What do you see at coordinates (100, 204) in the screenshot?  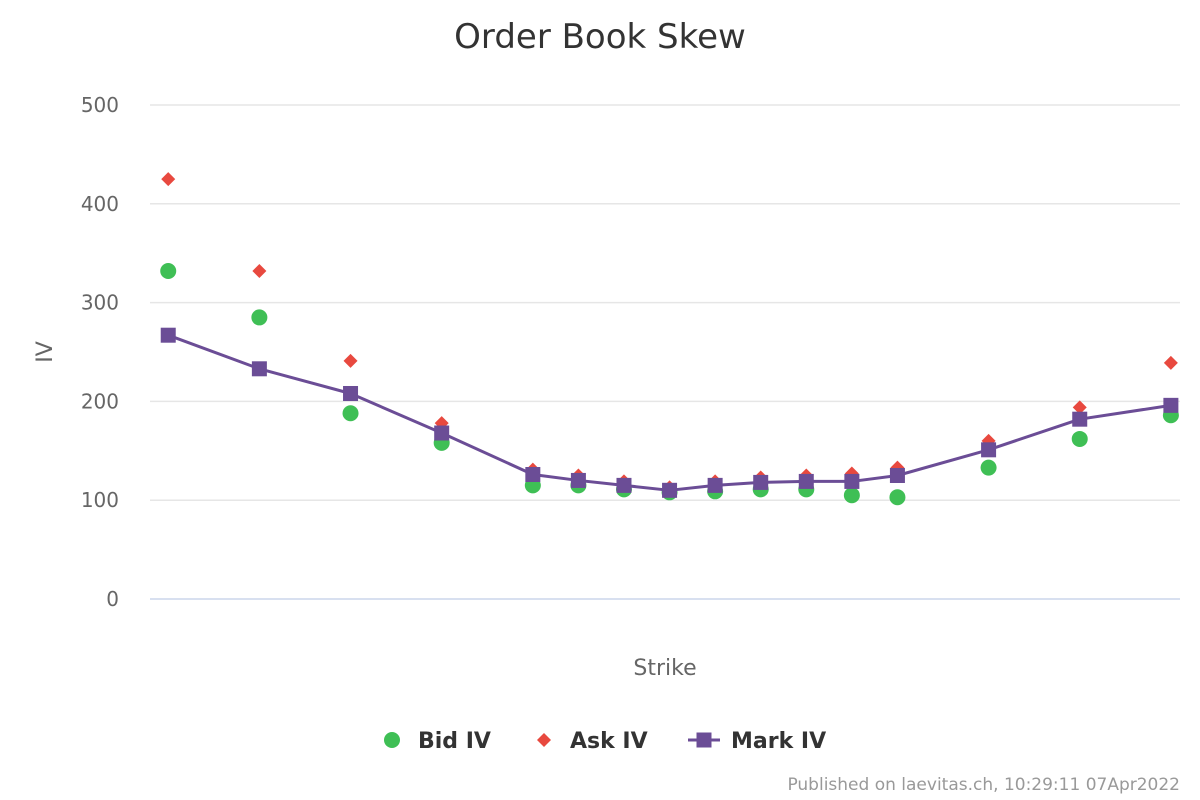 I see `y-tick-label: 400` at bounding box center [100, 204].